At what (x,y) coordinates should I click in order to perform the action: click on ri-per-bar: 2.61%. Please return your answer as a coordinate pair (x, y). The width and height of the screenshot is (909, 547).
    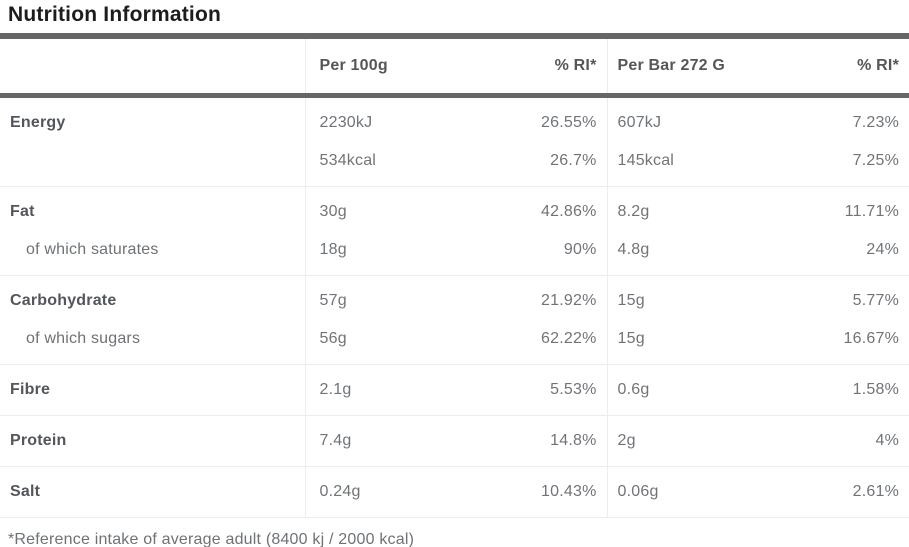
    Looking at the image, I should click on (875, 491).